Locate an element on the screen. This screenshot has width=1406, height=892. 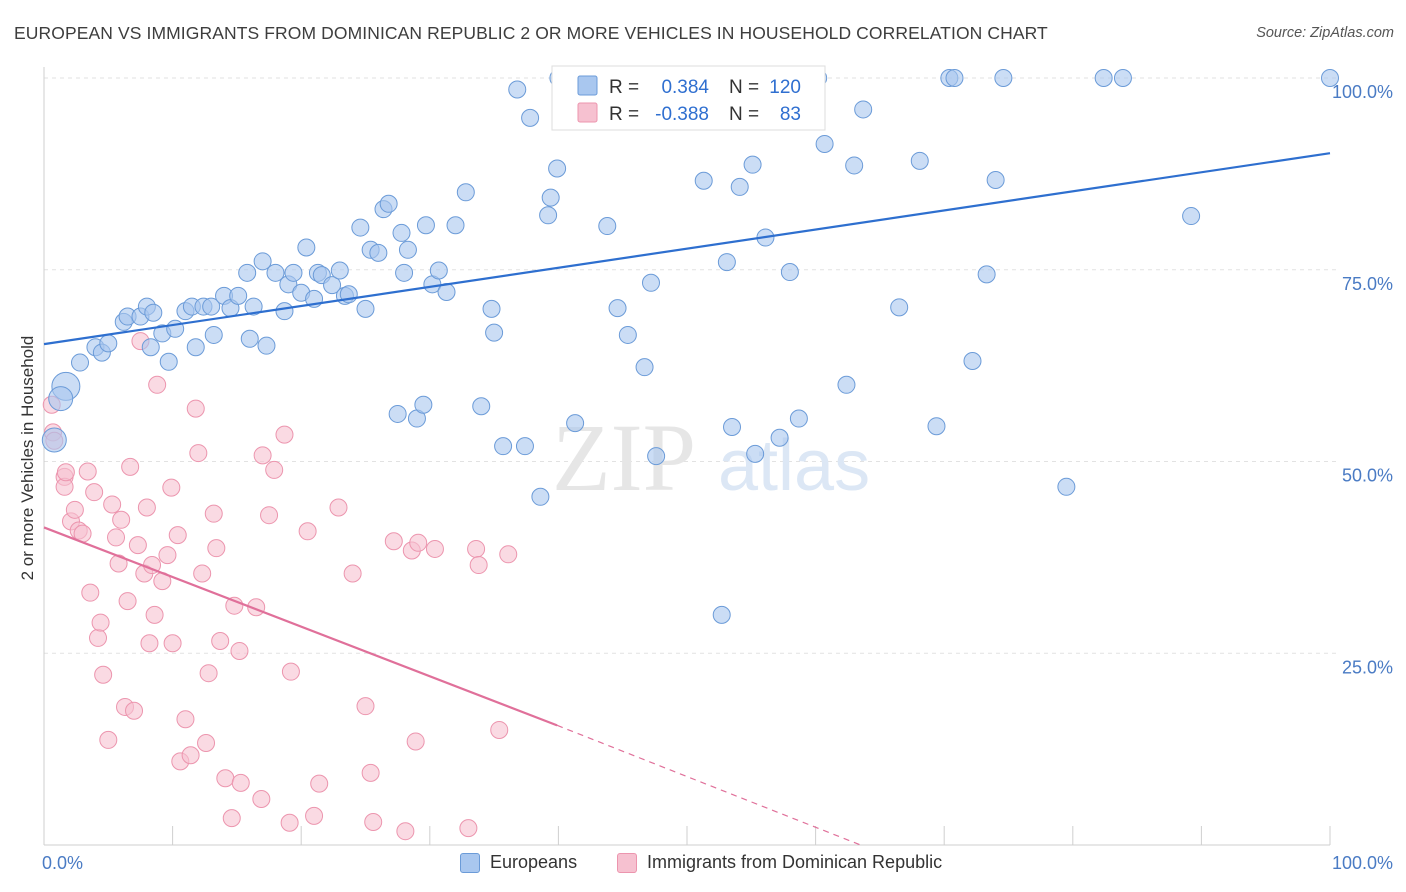
source-label: Source: ZipAtlas.com is located at coordinates (1325, 33).